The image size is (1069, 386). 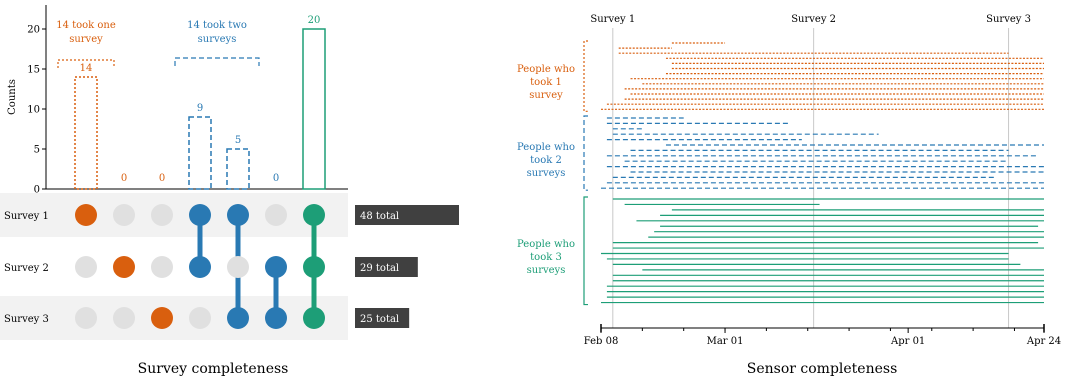 I want to click on group-label-line: took 1, so click(x=546, y=82).